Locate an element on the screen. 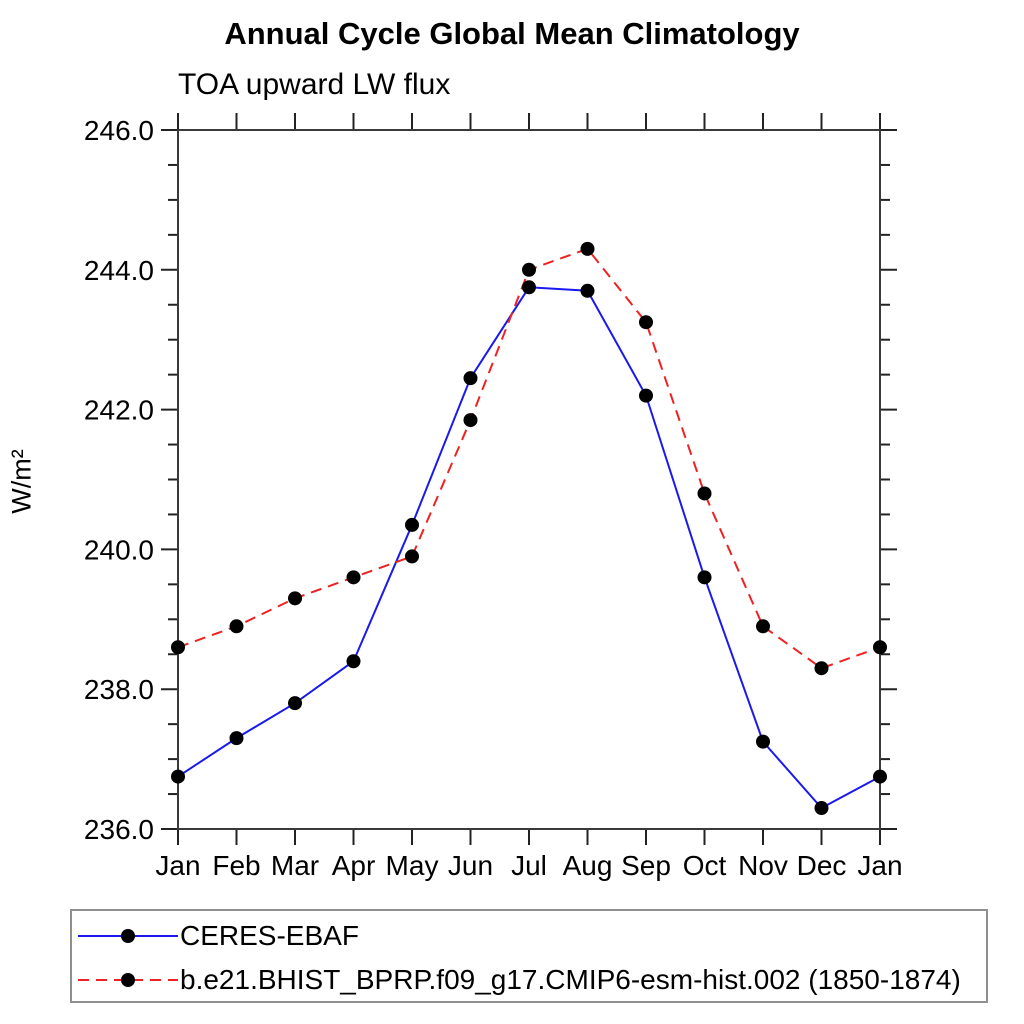 This screenshot has height=1024, width=1024. x-tick-label: Nov is located at coordinates (763, 865).